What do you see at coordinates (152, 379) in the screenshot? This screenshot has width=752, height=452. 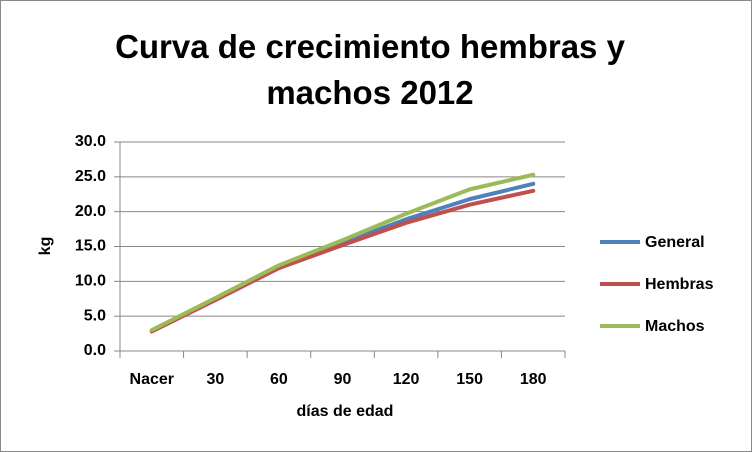 I see `x-tick-label: Nacer` at bounding box center [152, 379].